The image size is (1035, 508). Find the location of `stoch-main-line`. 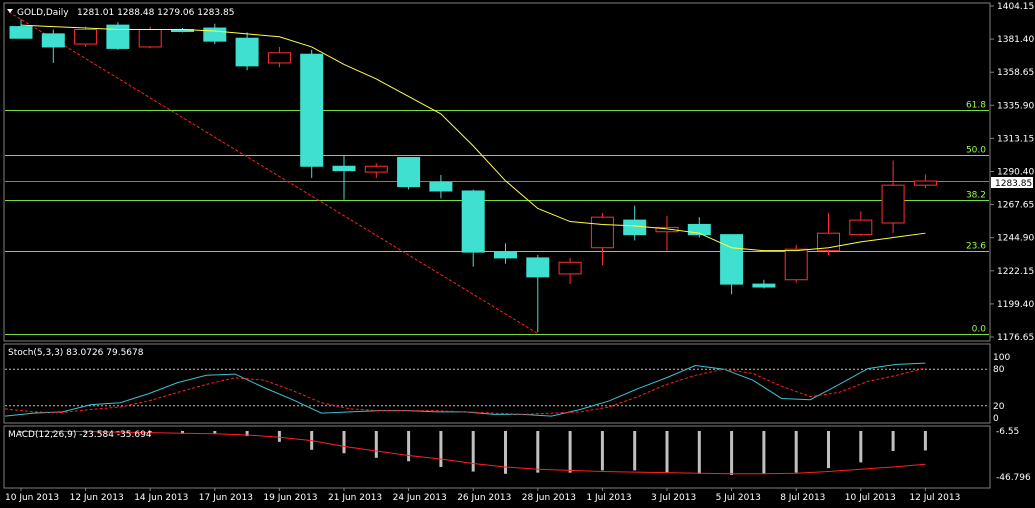

stoch-main-line is located at coordinates (465, 389).